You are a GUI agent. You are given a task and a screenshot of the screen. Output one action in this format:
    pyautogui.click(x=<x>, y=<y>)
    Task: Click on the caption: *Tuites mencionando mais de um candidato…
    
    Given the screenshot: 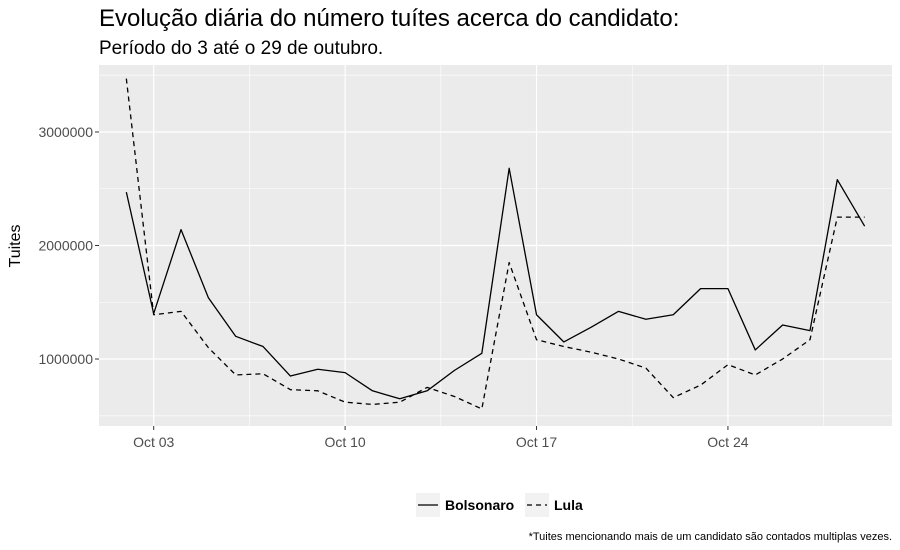 What is the action you would take?
    pyautogui.click(x=710, y=537)
    